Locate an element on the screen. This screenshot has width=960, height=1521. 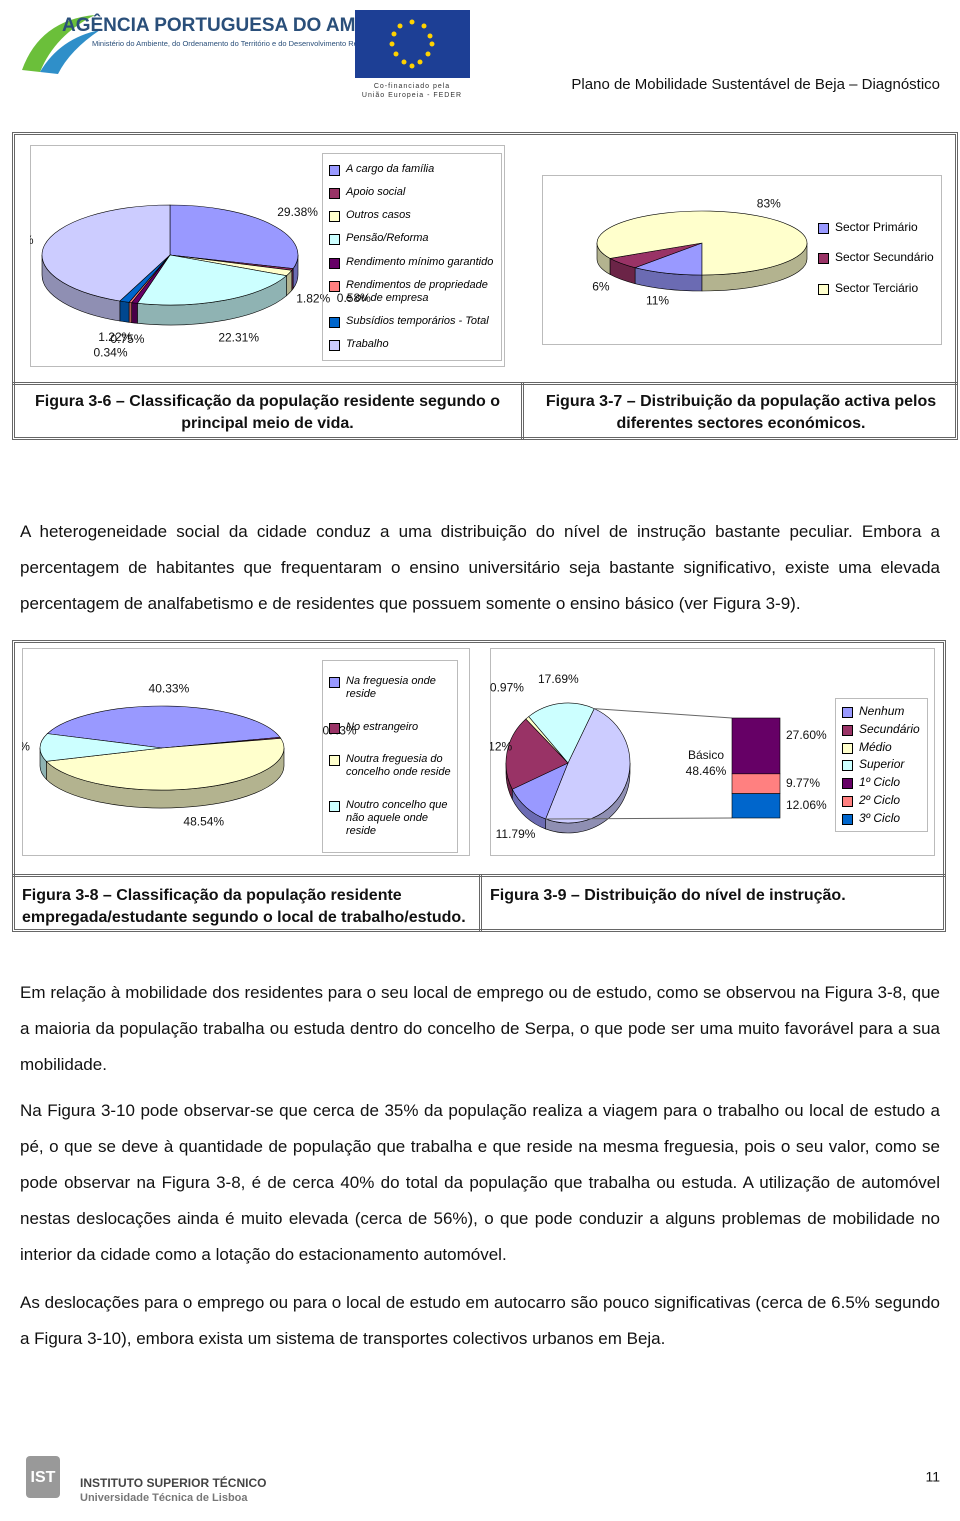
connector is located at coordinates (639, 818).